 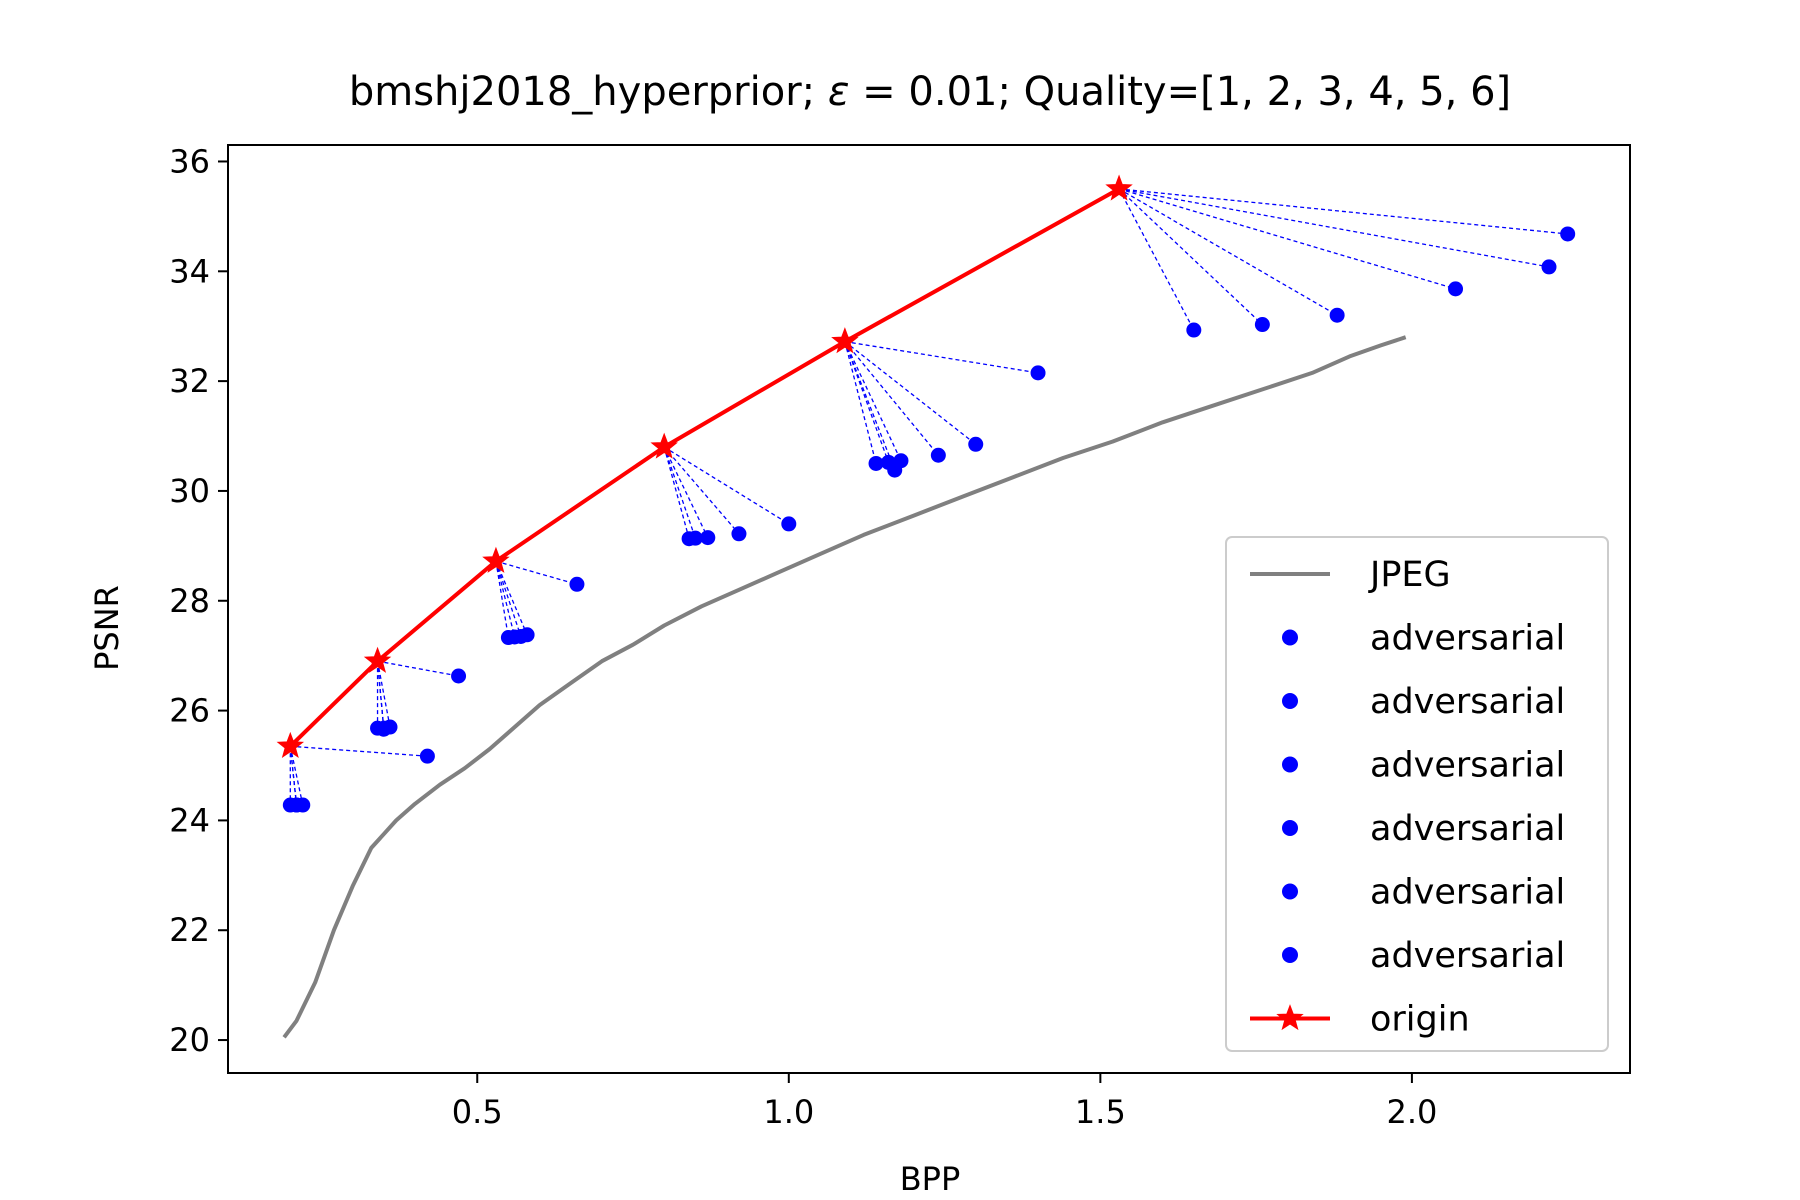 I want to click on legend-origin-marker, so click(x=1290, y=1017).